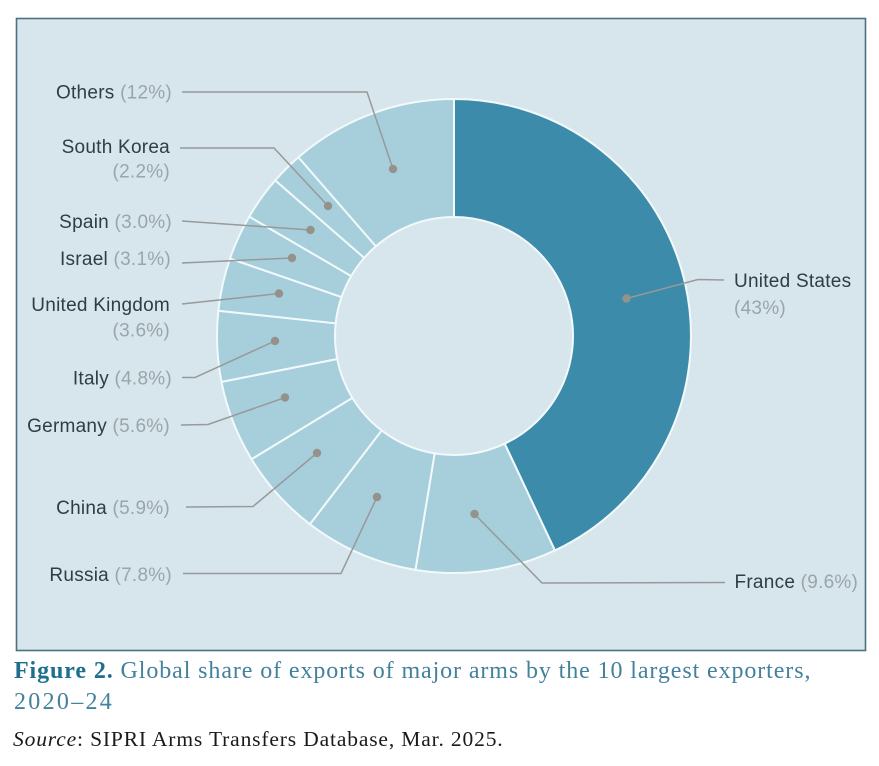  I want to click on svg-text: Italy (4.8%), so click(122, 379).